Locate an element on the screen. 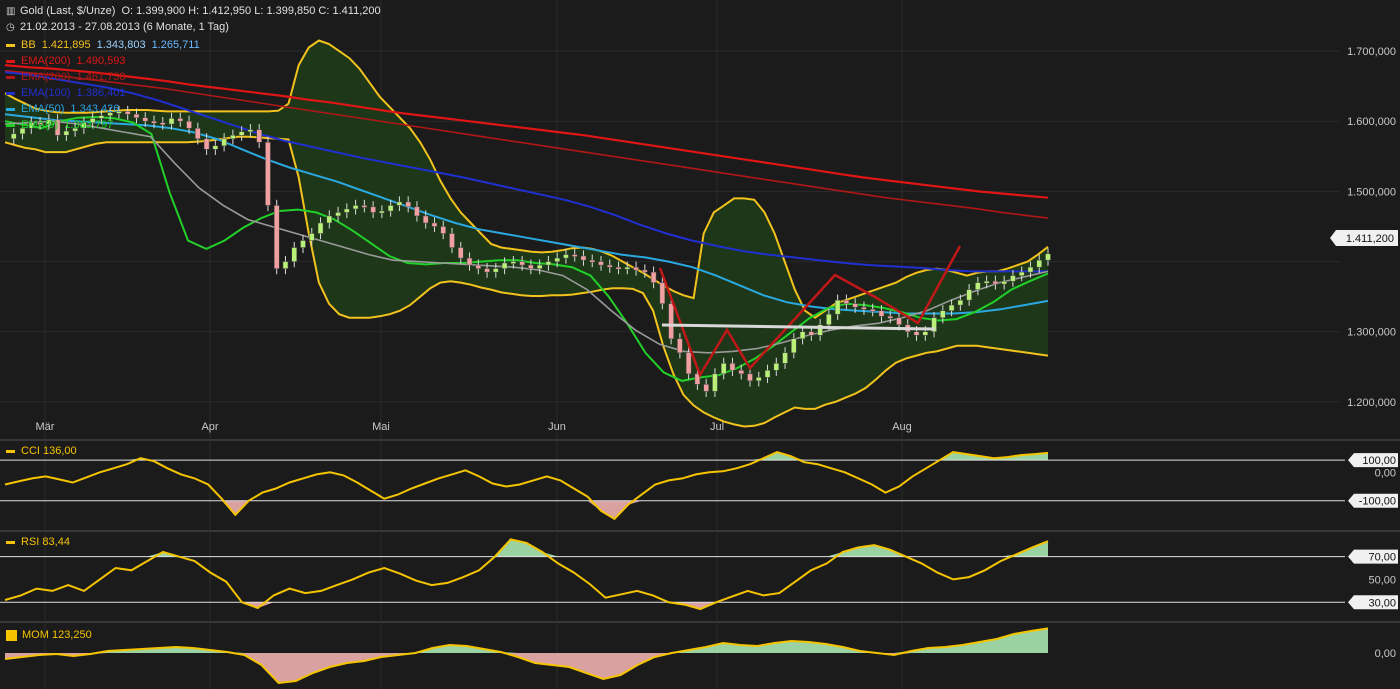 The image size is (1400, 689). mom-legend: MOM 123,250 is located at coordinates (49, 635).